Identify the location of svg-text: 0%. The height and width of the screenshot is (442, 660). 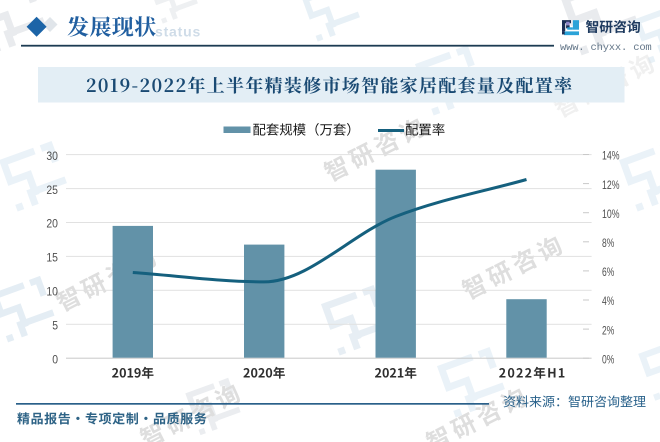
(608, 359).